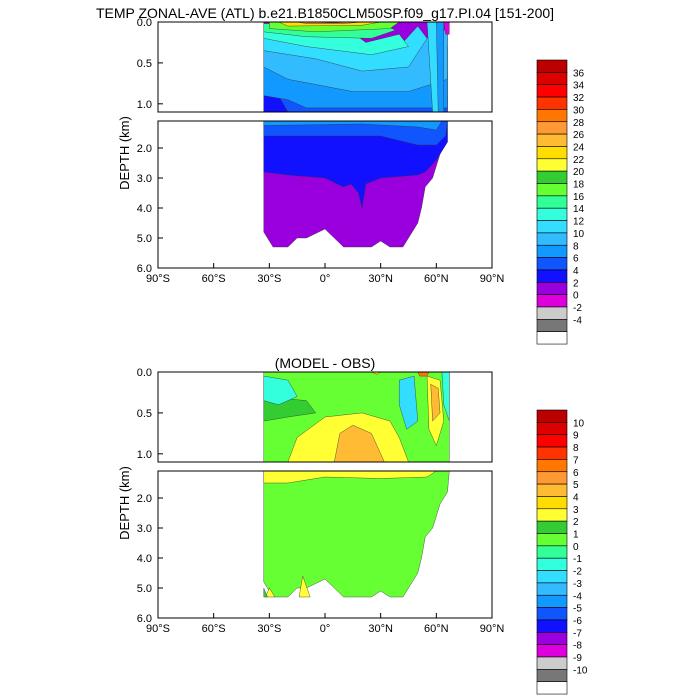  Describe the element at coordinates (576, 497) in the screenshot. I see `colorbar-label: 4` at that location.